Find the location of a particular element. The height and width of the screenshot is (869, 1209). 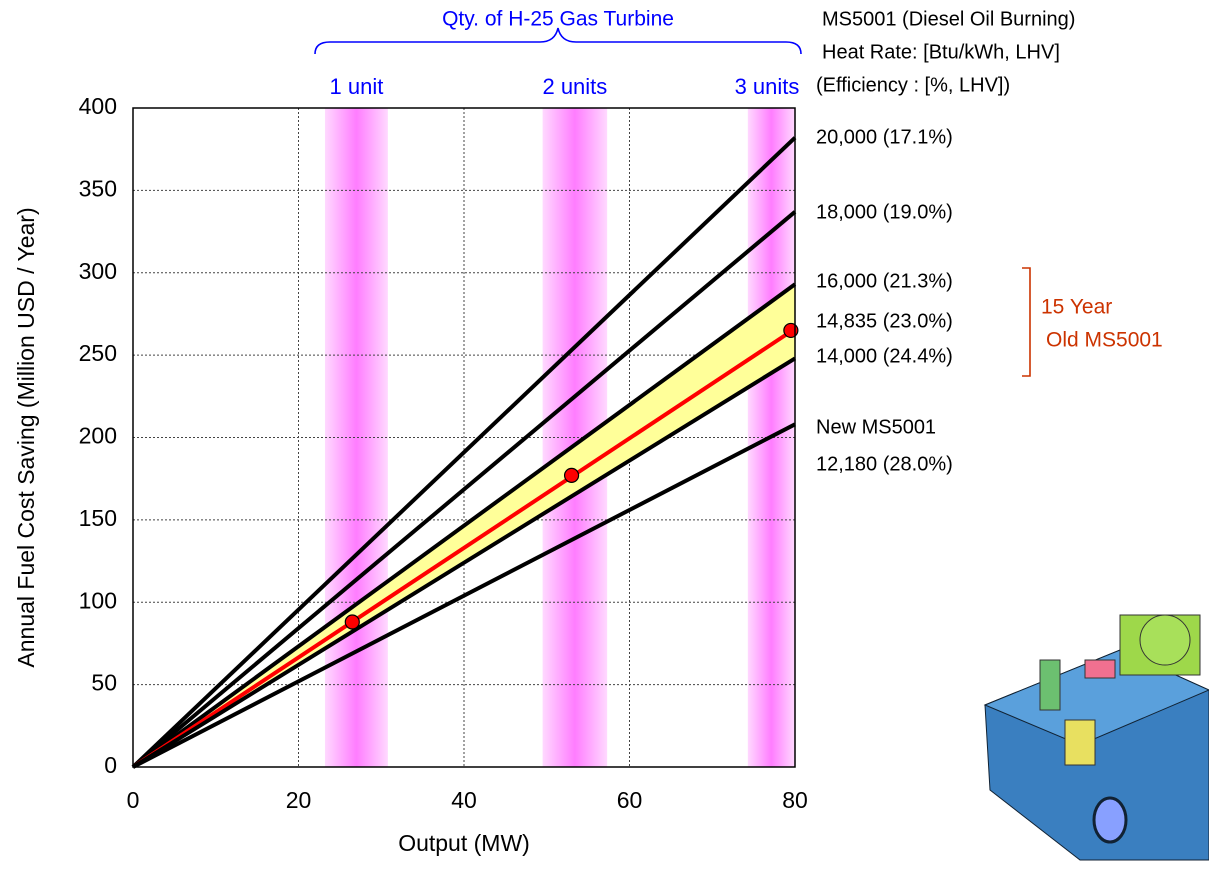

side-title: MS5001 (Diesel Oil Burning) is located at coordinates (948, 19).